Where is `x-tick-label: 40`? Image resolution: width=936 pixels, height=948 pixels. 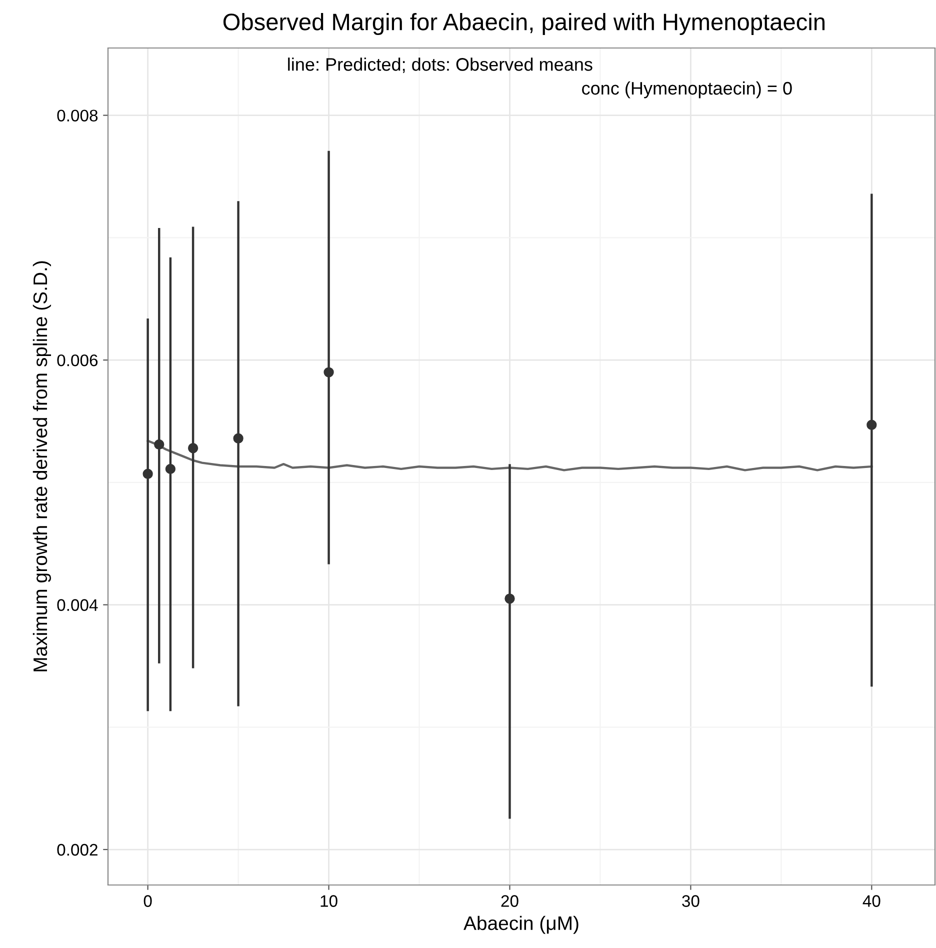 x-tick-label: 40 is located at coordinates (871, 901).